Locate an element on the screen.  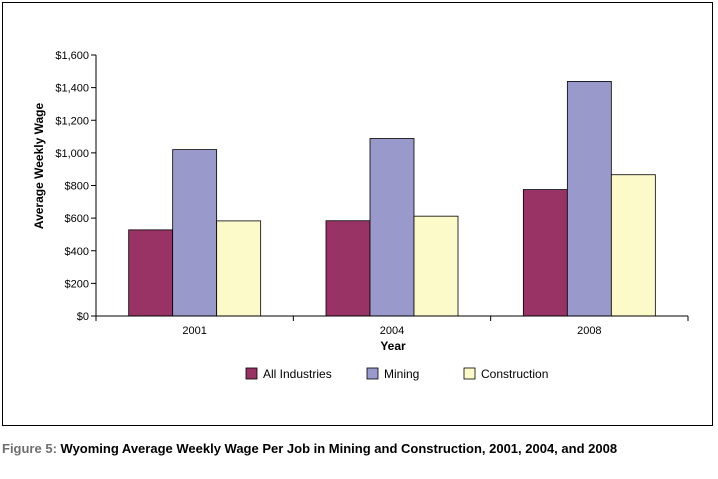
bar-mining-2004 is located at coordinates (392, 227).